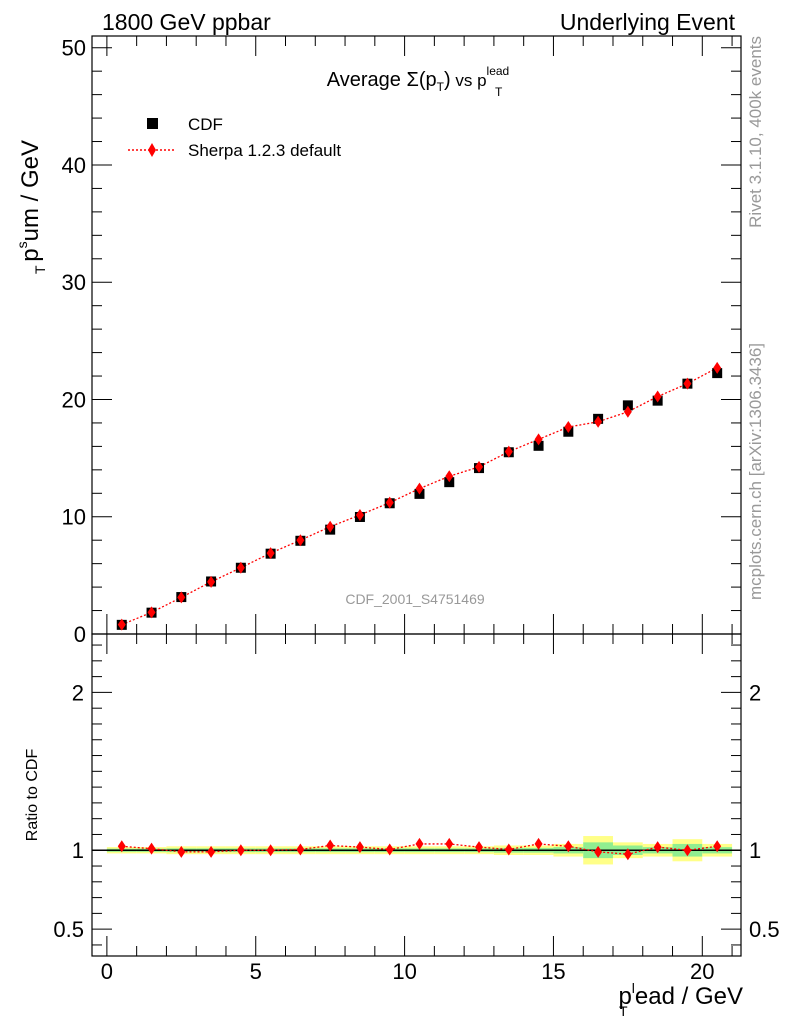 The image size is (786, 1024). I want to click on chart-title-vs-sub: T, so click(499, 92).